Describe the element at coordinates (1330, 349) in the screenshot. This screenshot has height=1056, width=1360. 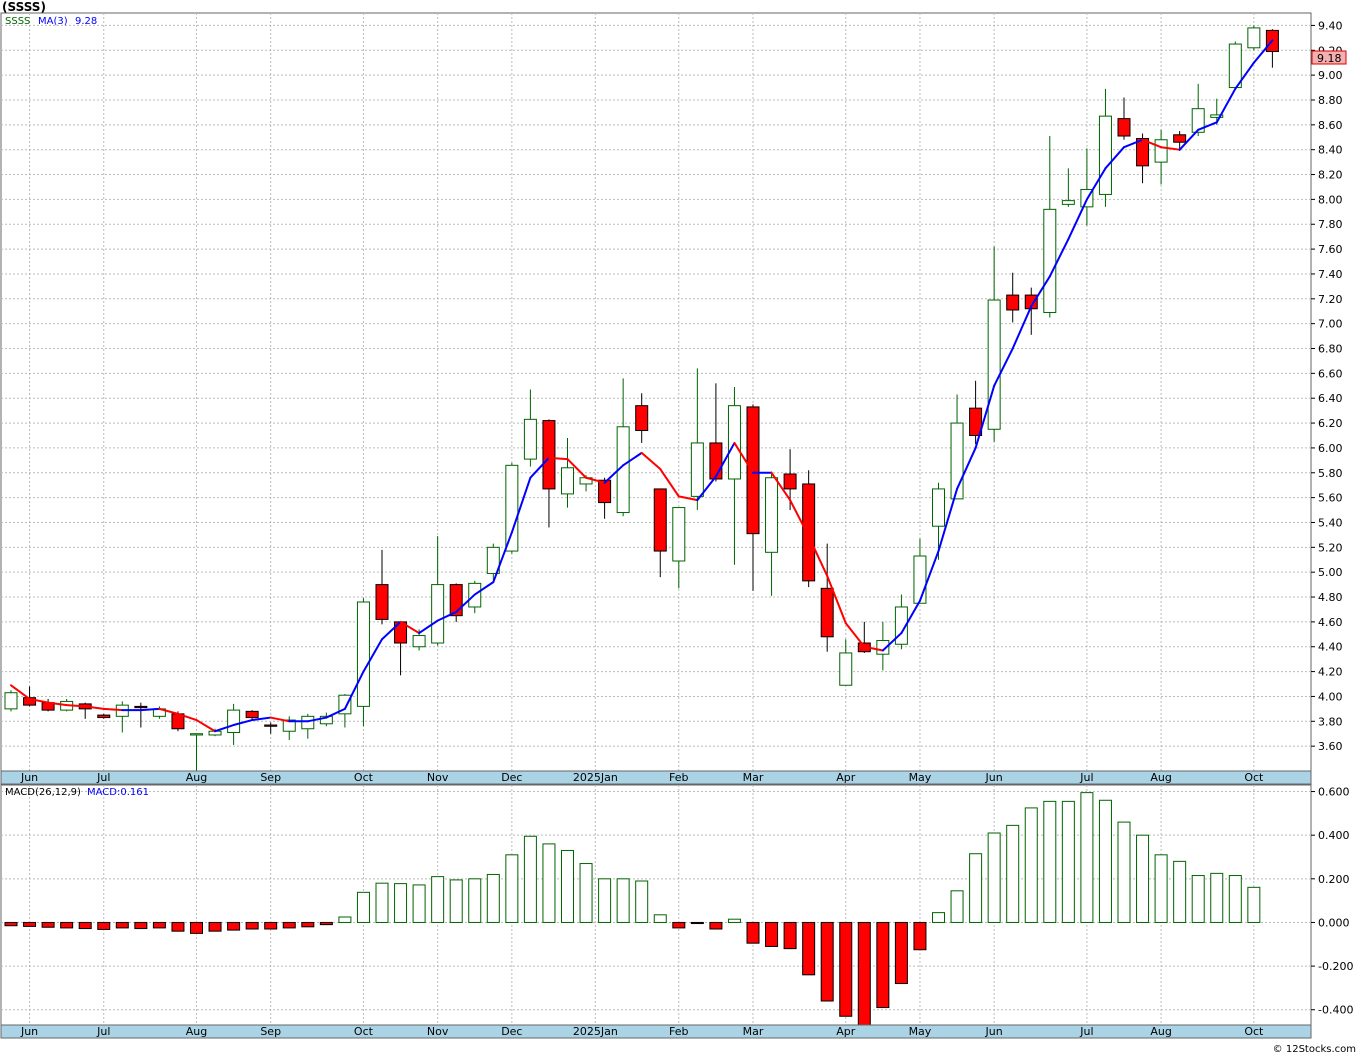
I see `price-y-tick-label: 6.80` at that location.